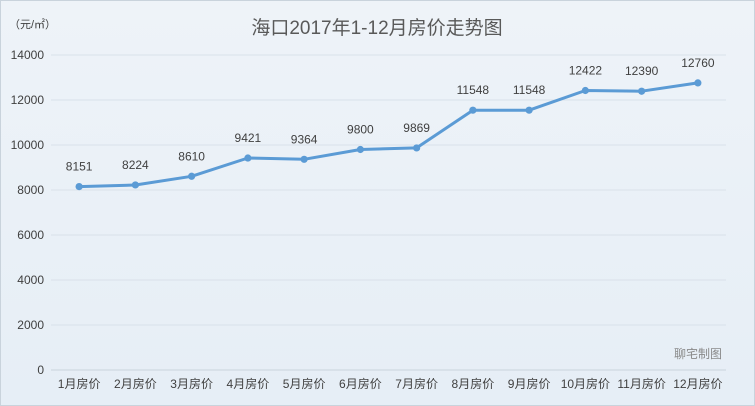 This screenshot has width=755, height=406. What do you see at coordinates (30, 235) in the screenshot?
I see `y-tick-label: 6000` at bounding box center [30, 235].